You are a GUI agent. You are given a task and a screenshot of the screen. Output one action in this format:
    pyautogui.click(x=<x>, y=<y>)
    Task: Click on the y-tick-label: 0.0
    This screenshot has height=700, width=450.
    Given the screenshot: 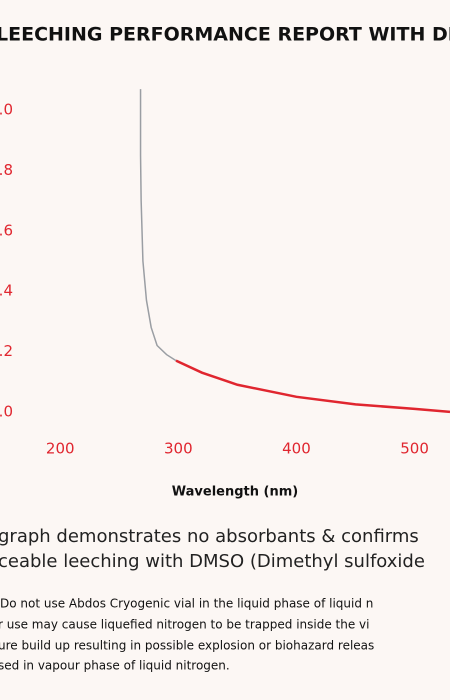 What is the action you would take?
    pyautogui.click(x=6, y=411)
    